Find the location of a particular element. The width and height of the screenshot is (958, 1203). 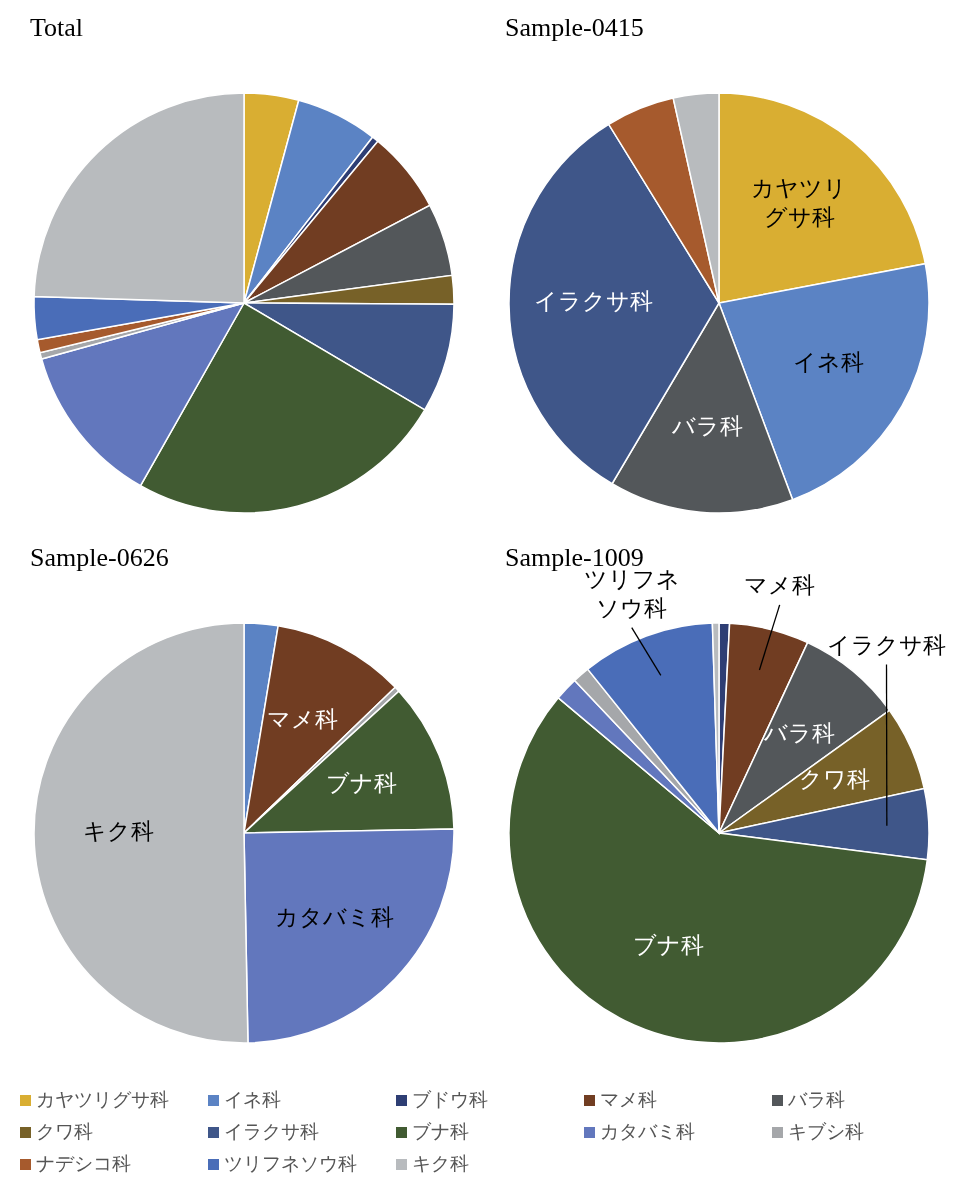

legend-label: カヤツリグサ科 is located at coordinates (102, 1099).